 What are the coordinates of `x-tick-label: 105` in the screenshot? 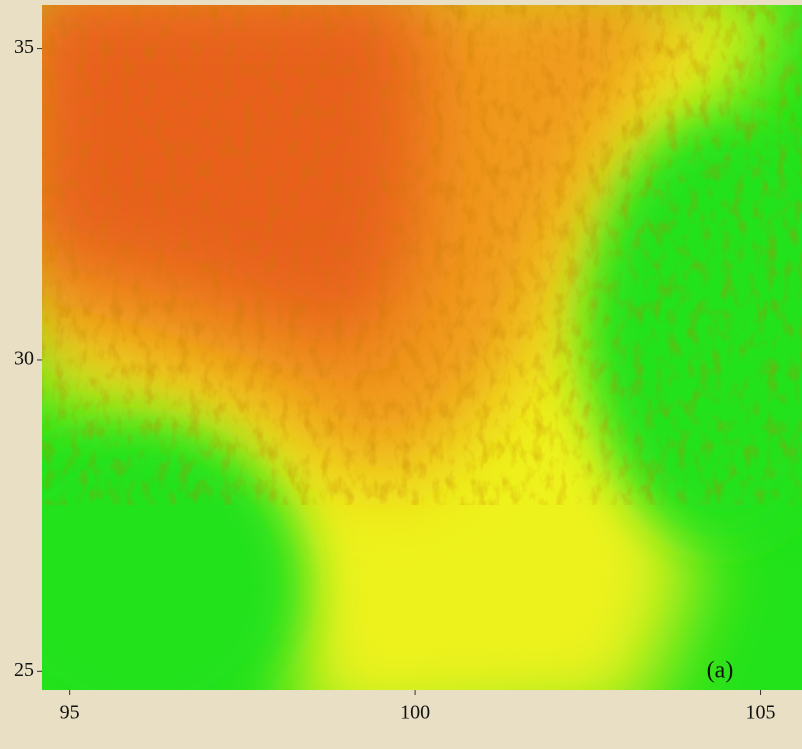 It's located at (761, 713).